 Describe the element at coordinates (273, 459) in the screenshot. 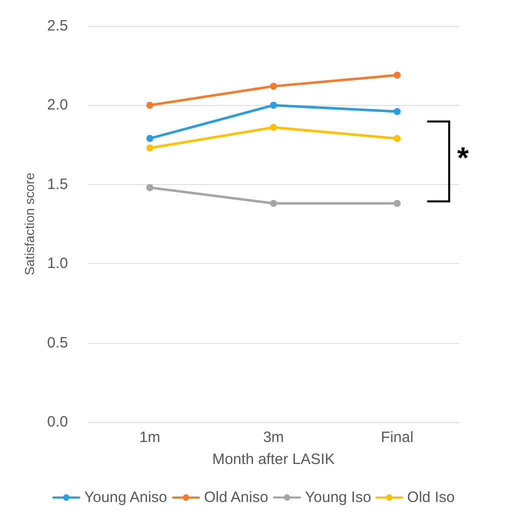

I see `x-axis-title: Month after LASIK` at that location.